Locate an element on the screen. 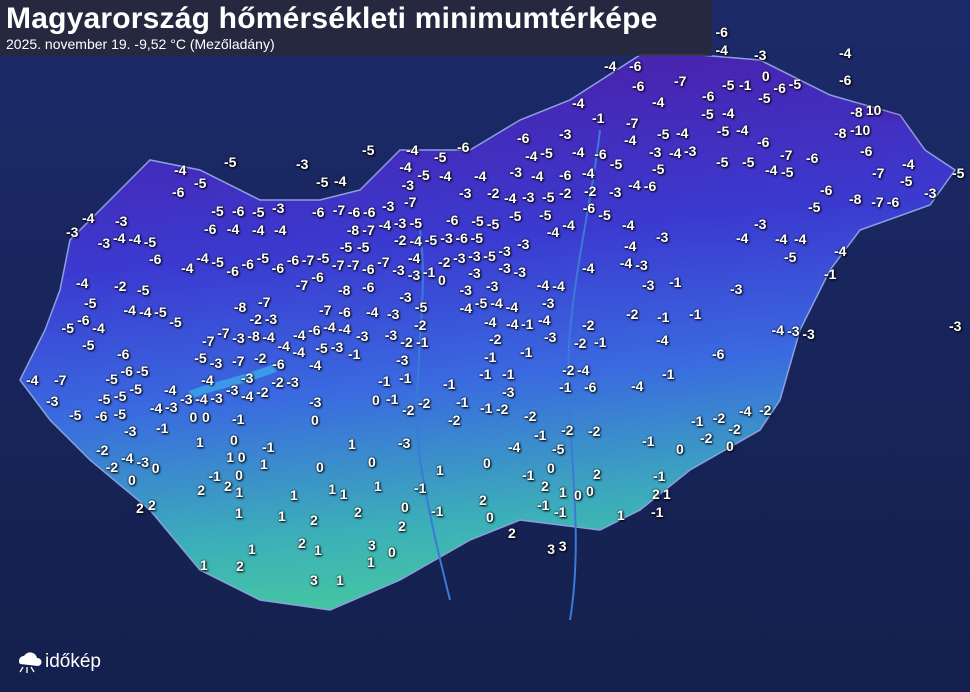 The width and height of the screenshot is (970, 692). temperature-label: -8 is located at coordinates (840, 132).